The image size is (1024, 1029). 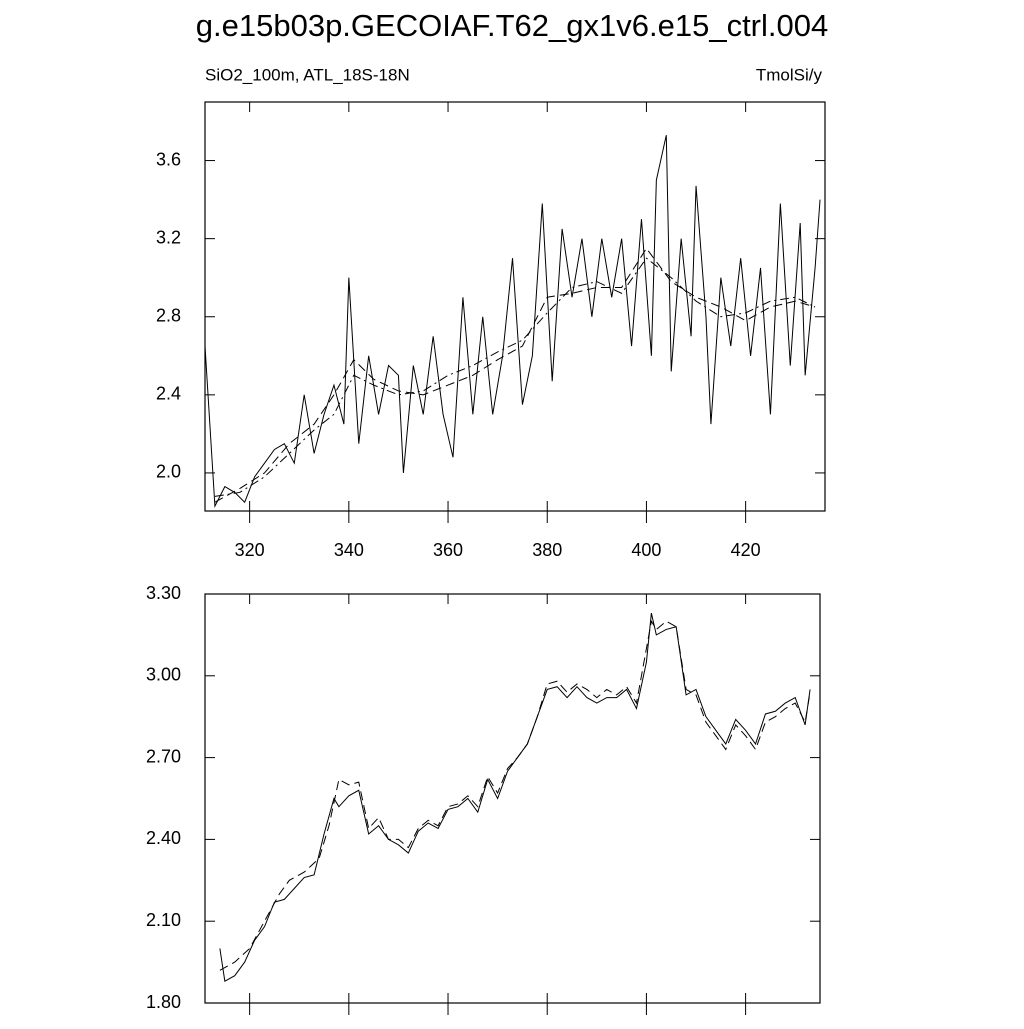 I want to click on x-tick-label: 320, so click(x=250, y=550).